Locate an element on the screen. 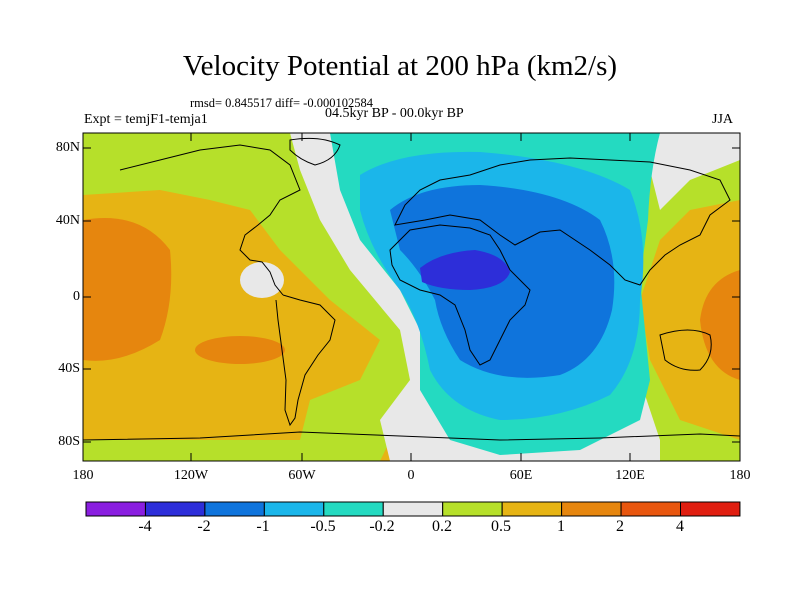 The image size is (800, 600). field-level-1-2-south-pacific is located at coordinates (240, 350).